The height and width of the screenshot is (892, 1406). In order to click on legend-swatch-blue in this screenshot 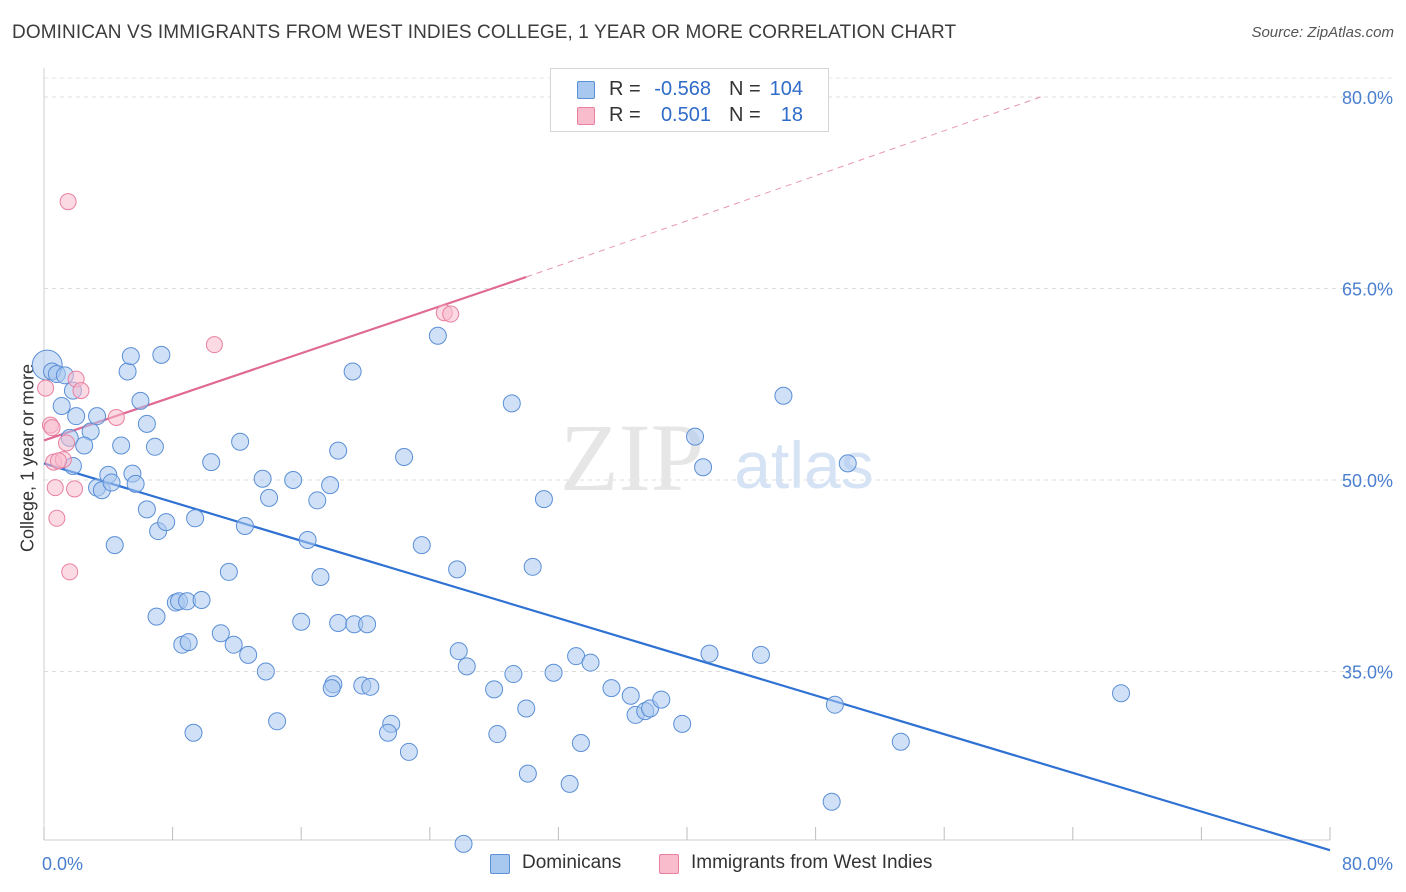, I will do `click(500, 864)`.